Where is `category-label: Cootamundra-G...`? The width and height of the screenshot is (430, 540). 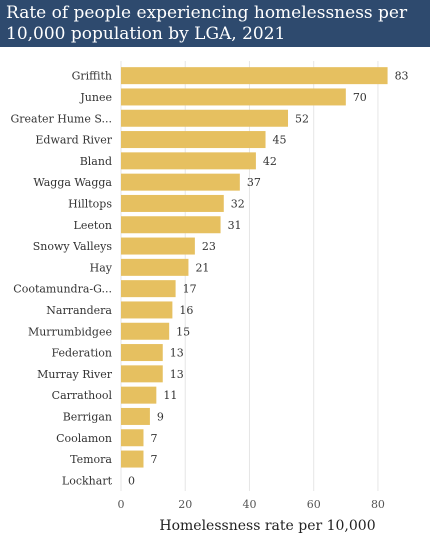 category-label: Cootamundra-G... is located at coordinates (62, 289).